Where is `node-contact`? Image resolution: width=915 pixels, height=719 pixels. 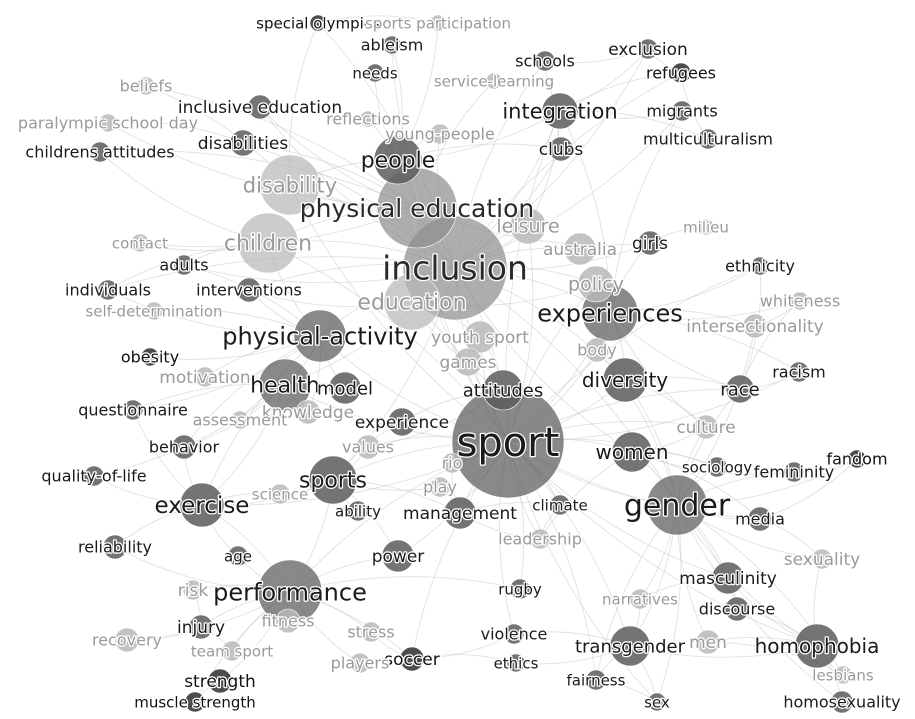 node-contact is located at coordinates (140, 243).